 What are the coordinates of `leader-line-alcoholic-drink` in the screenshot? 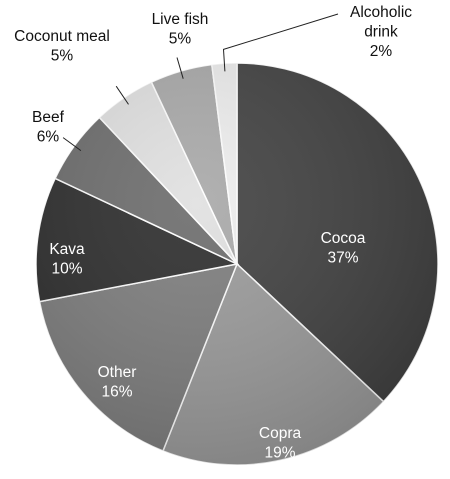 It's located at (280, 42).